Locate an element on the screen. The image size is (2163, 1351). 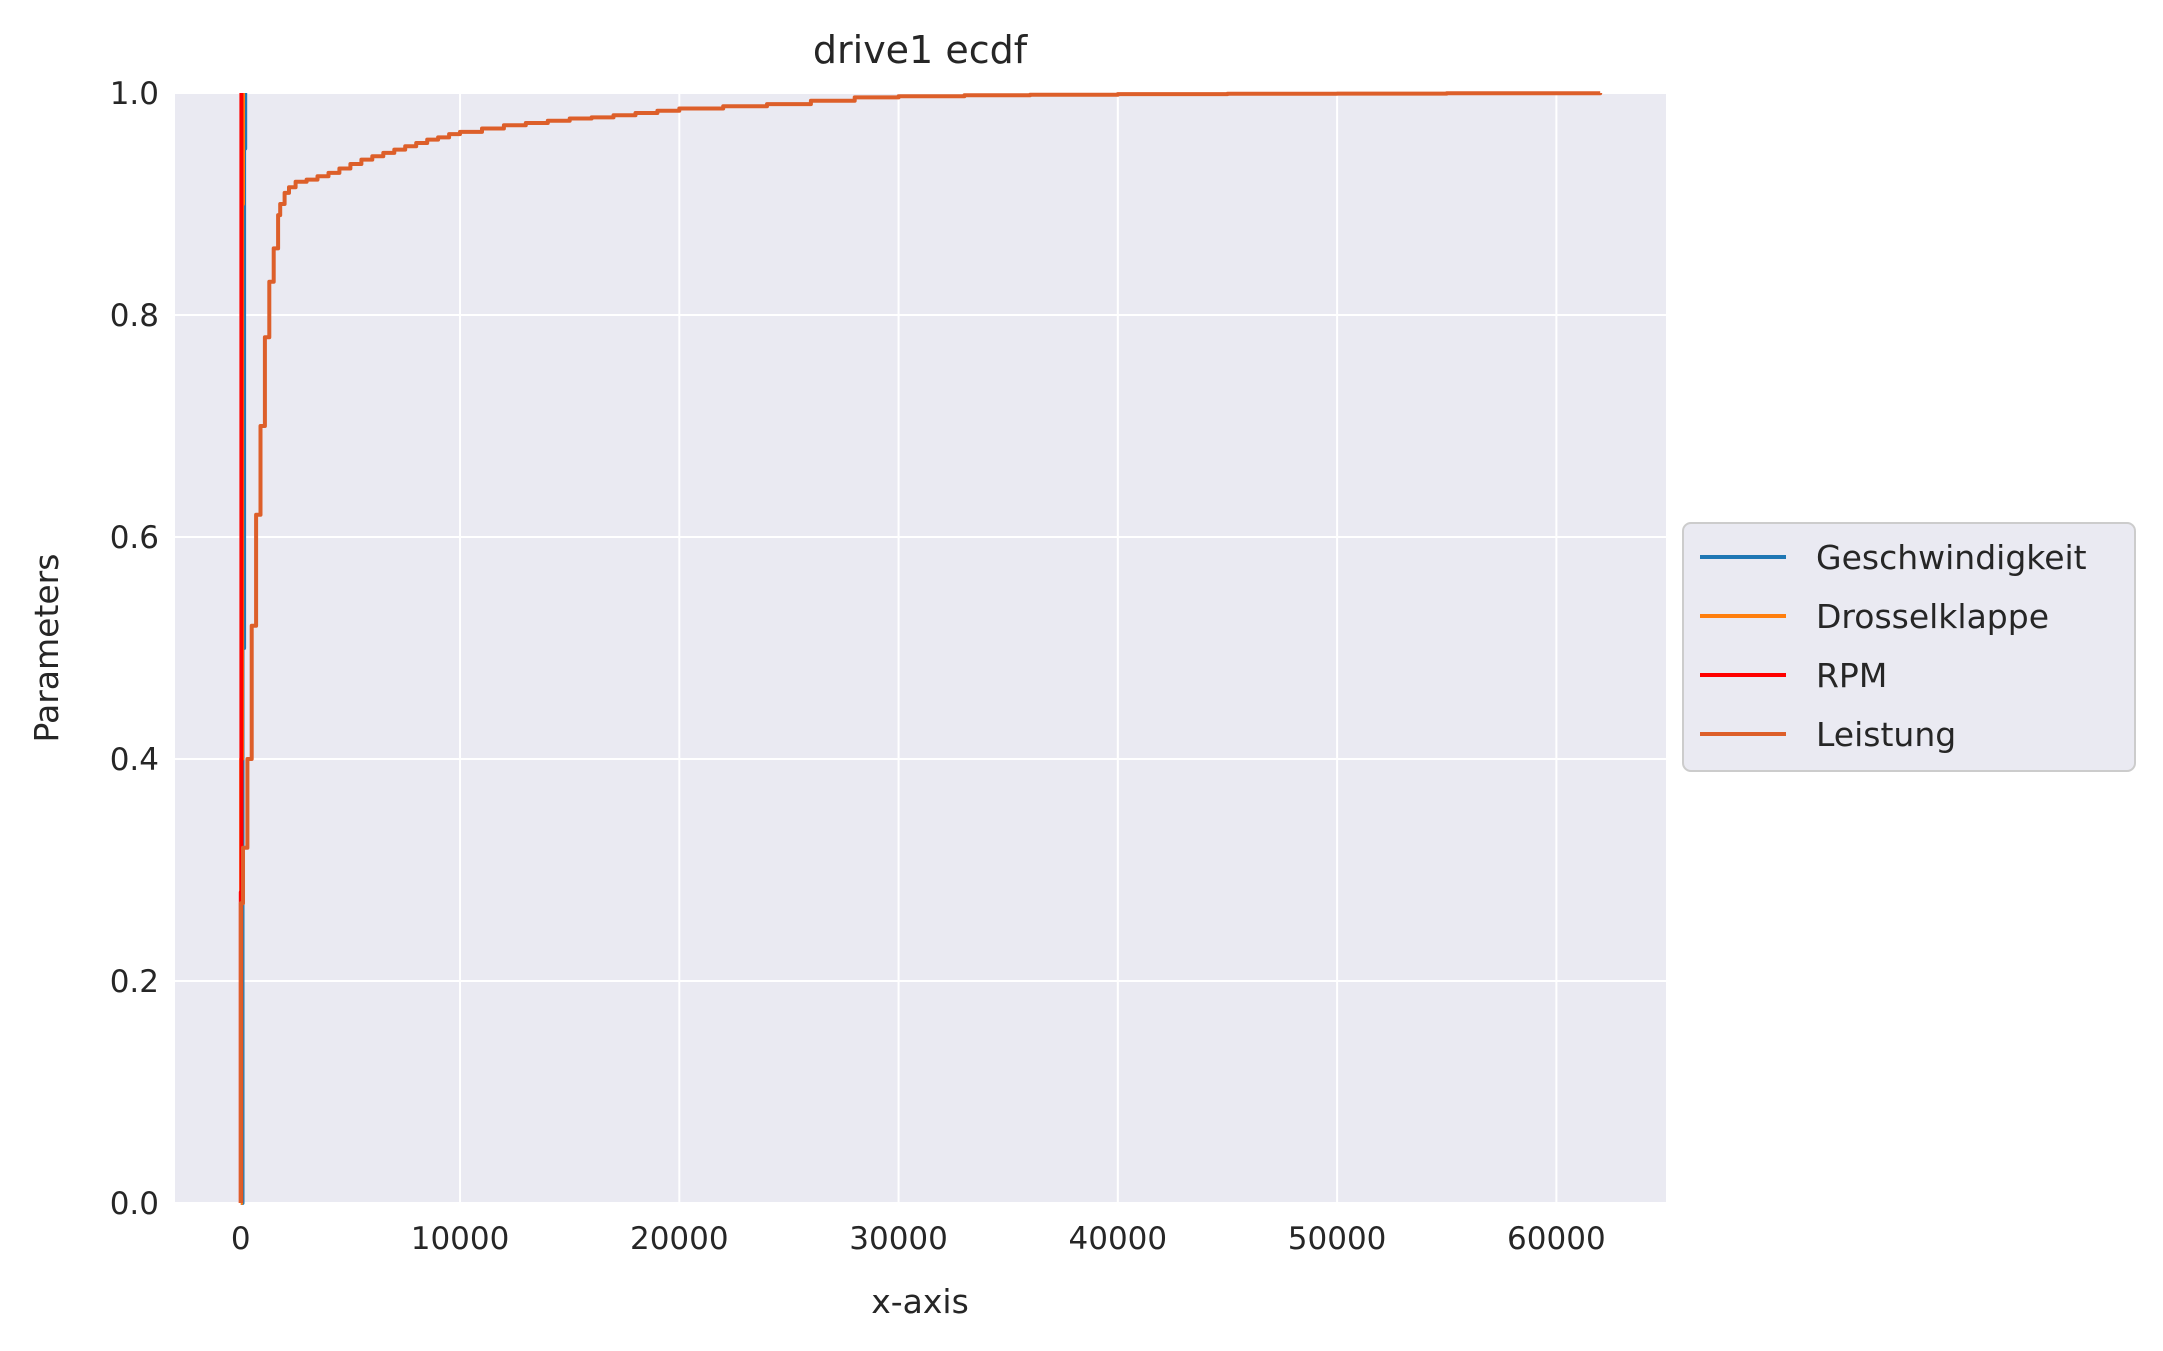
y-tick-label: 0.6 is located at coordinates (134, 538).